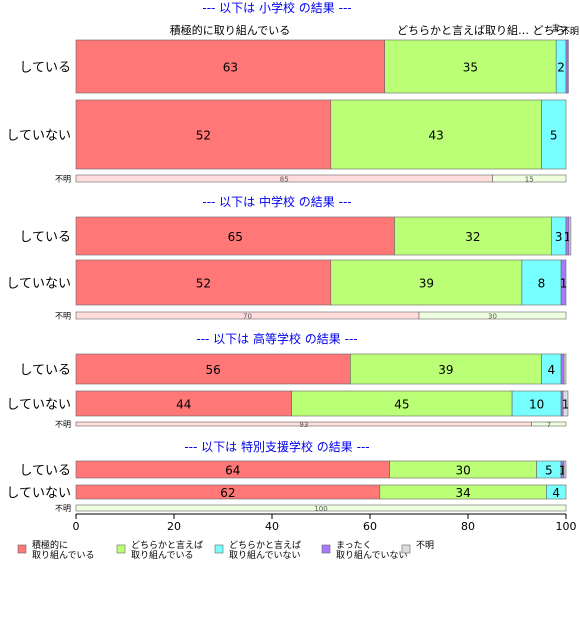 The height and width of the screenshot is (636, 580). What do you see at coordinates (354, 545) in the screenshot?
I see `legend-label: まったく` at bounding box center [354, 545].